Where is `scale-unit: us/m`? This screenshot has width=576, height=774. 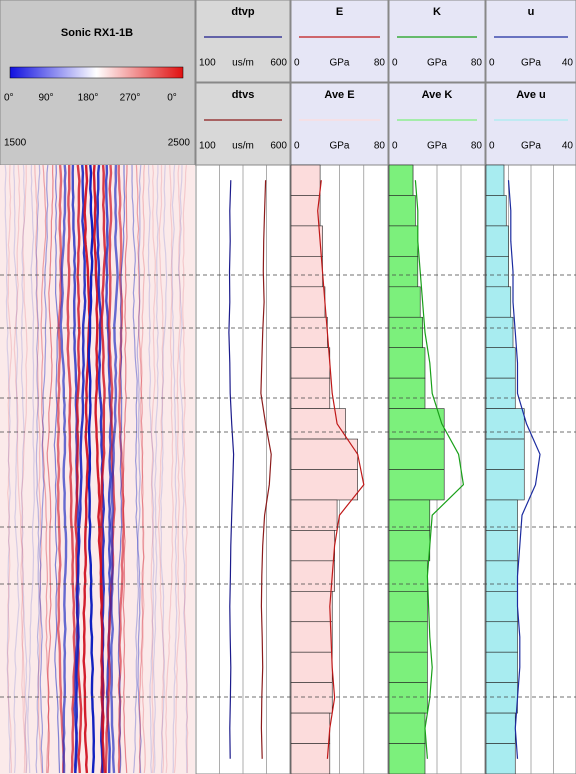 scale-unit: us/m is located at coordinates (243, 63).